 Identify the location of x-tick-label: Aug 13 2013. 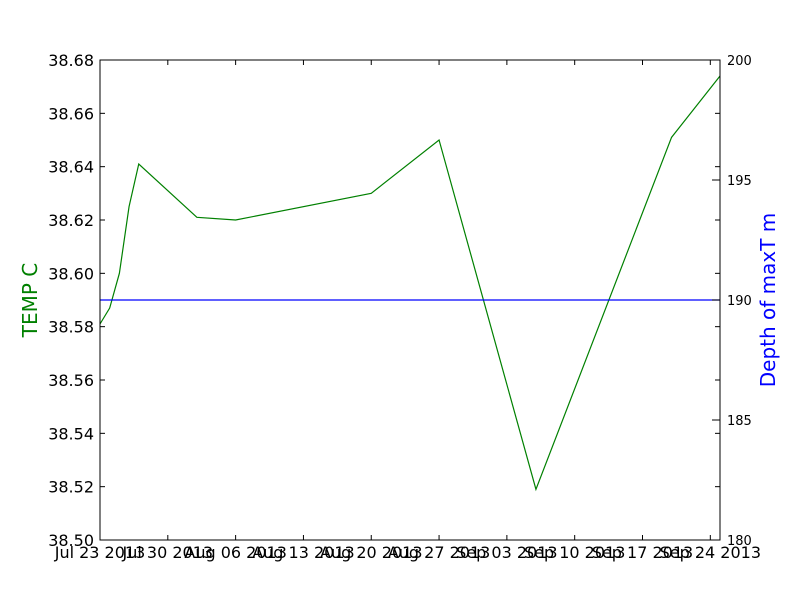
(303, 552).